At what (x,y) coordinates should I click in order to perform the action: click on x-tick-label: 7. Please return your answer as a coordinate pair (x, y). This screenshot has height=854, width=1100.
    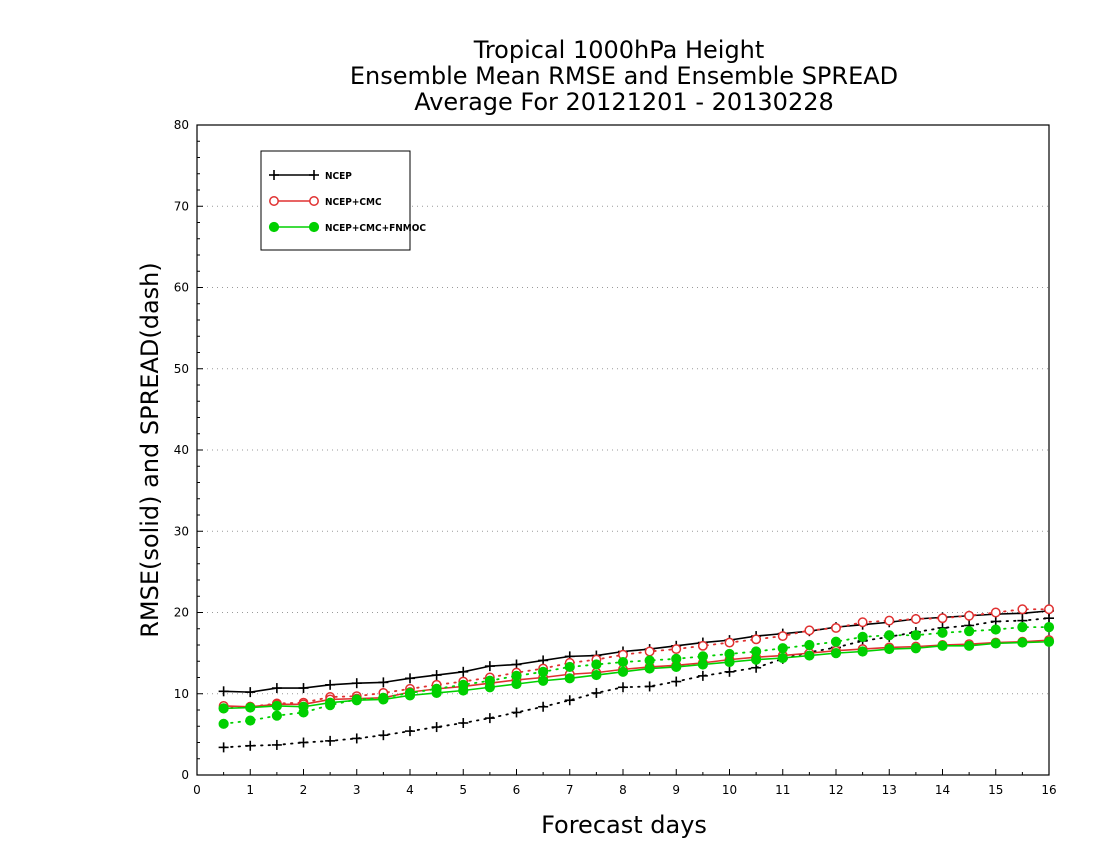
    Looking at the image, I should click on (570, 790).